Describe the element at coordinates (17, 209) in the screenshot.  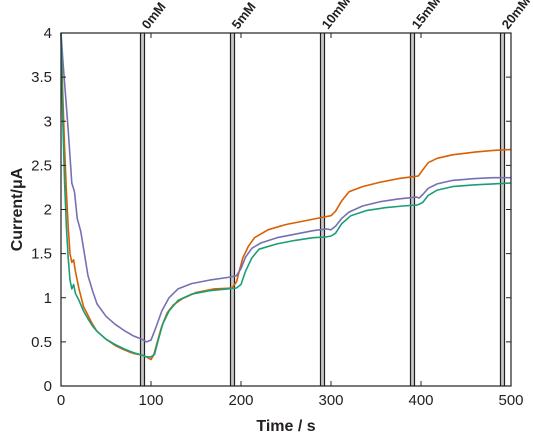
I see `y-axis-label: Current/μA` at that location.